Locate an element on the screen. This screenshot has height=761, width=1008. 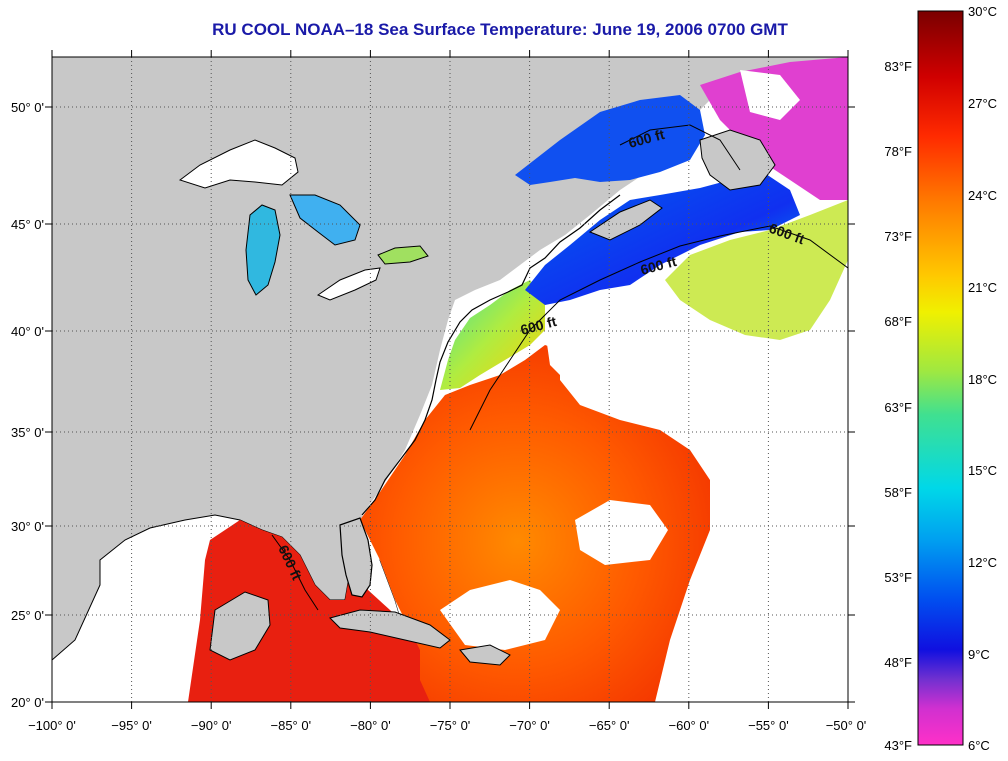
celsius-label: 18°C is located at coordinates (982, 379).